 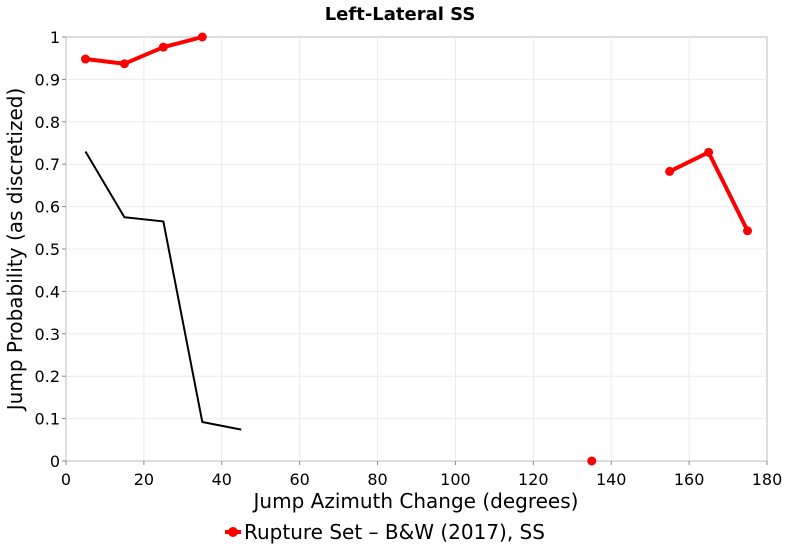 I want to click on x-axis-ticks: 0 20 40 60 80 100 120 140 160 180, so click(x=421, y=475).